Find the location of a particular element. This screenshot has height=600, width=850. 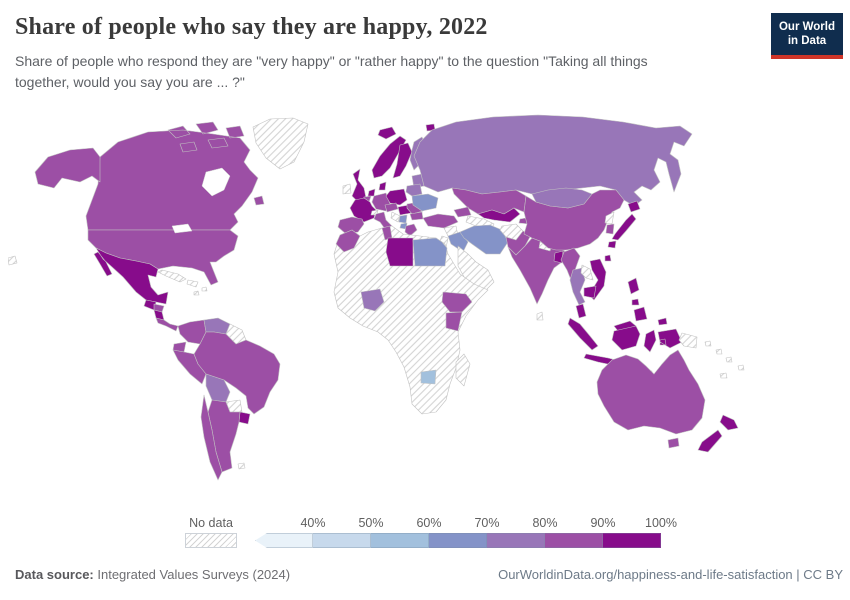

region-africa-no-data is located at coordinates (411, 320).